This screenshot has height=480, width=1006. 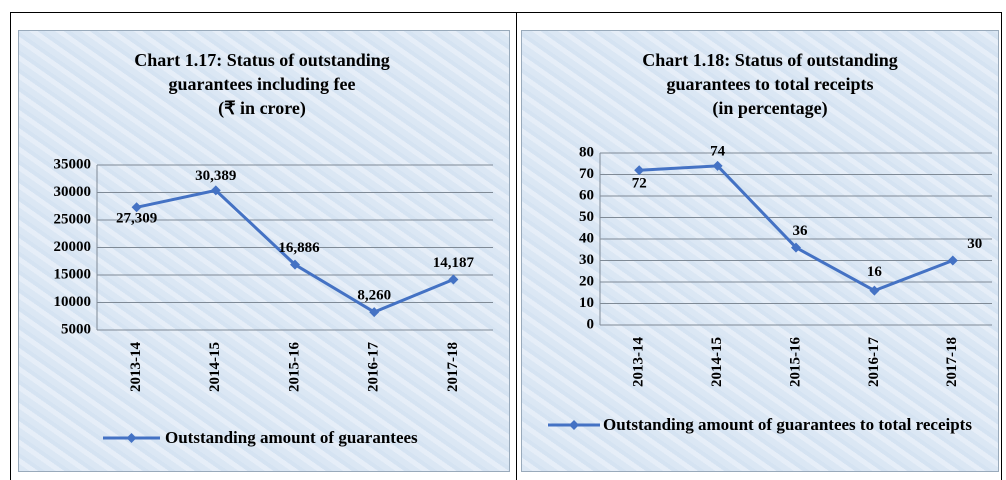 I want to click on y-tick-label: 60, so click(x=586, y=195).